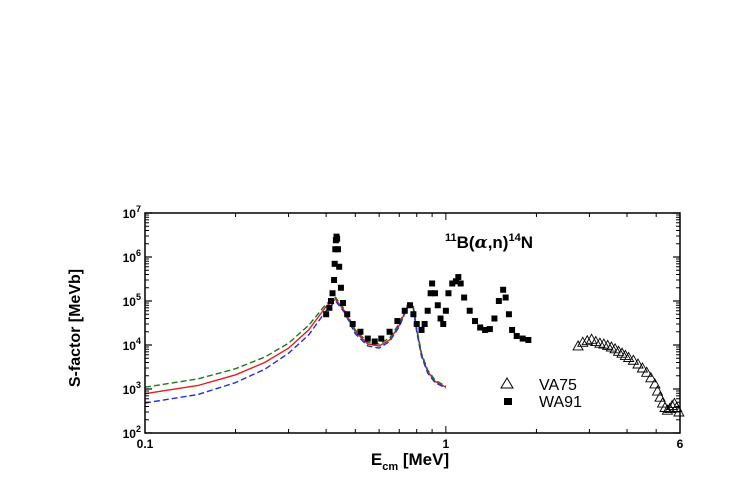 The height and width of the screenshot is (485, 747). What do you see at coordinates (145, 444) in the screenshot?
I see `x-tick-label: 0.1` at bounding box center [145, 444].